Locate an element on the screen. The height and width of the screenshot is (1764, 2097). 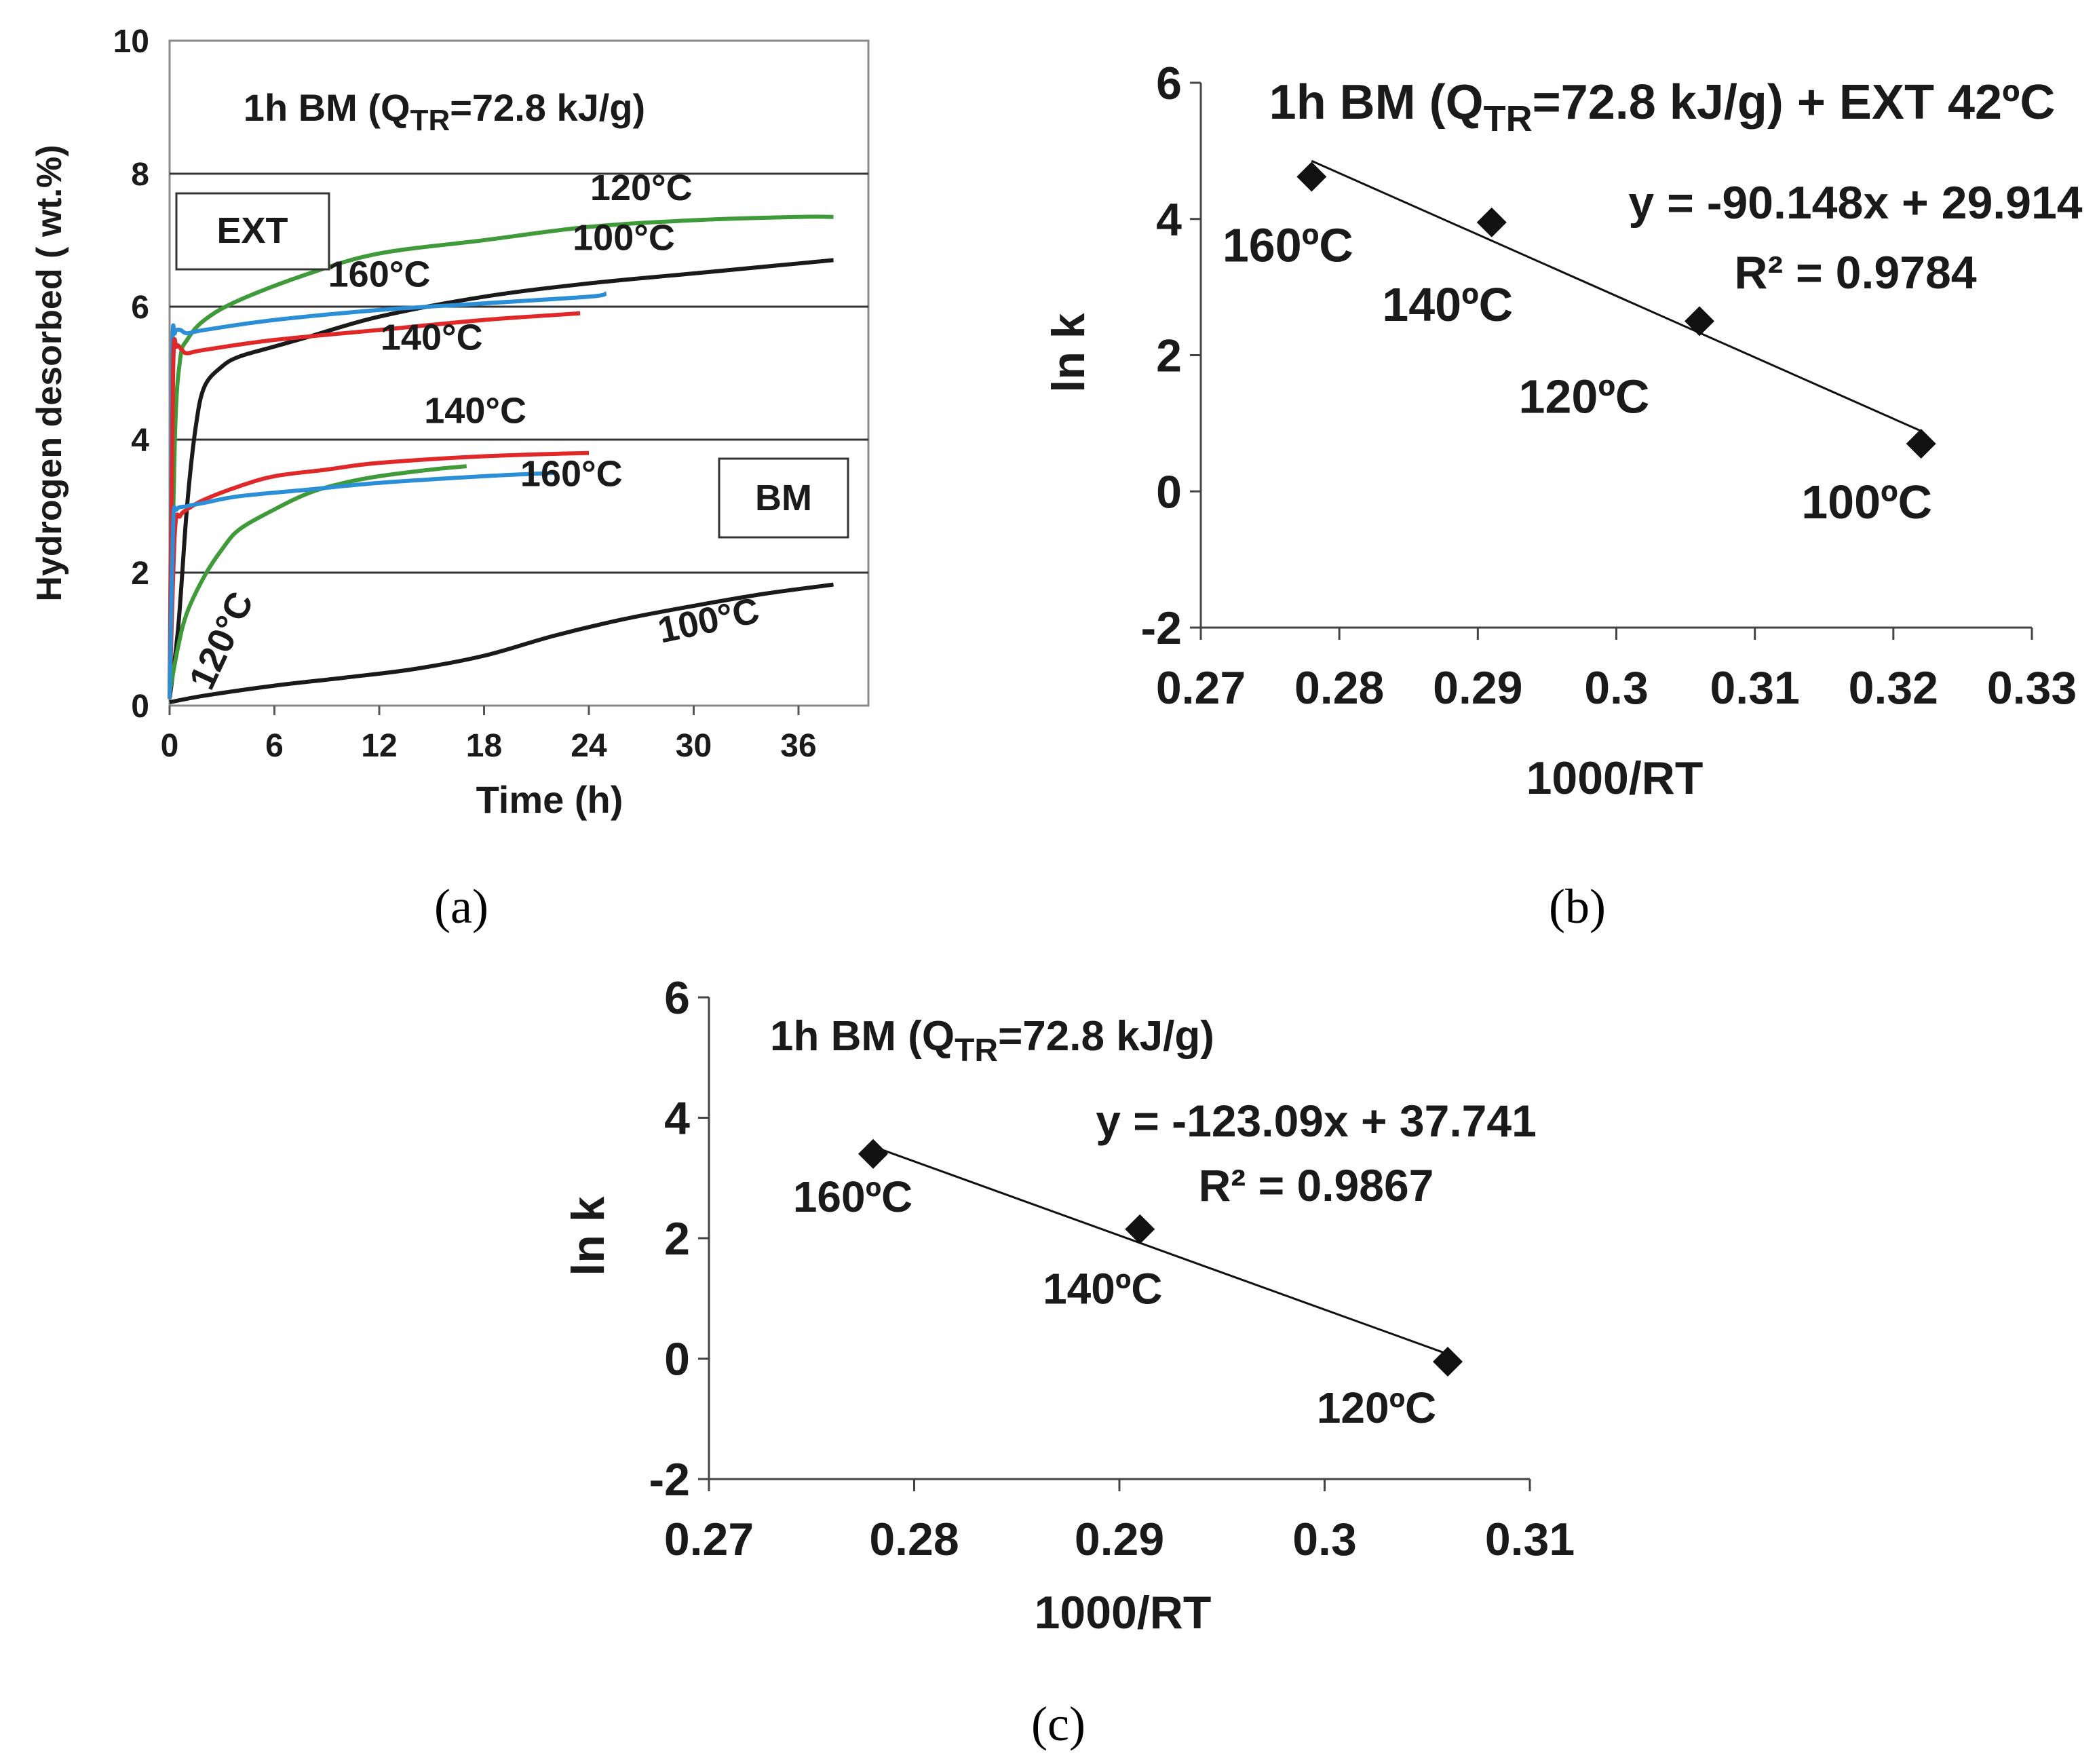
series-line-bm-120c is located at coordinates (317, 578).